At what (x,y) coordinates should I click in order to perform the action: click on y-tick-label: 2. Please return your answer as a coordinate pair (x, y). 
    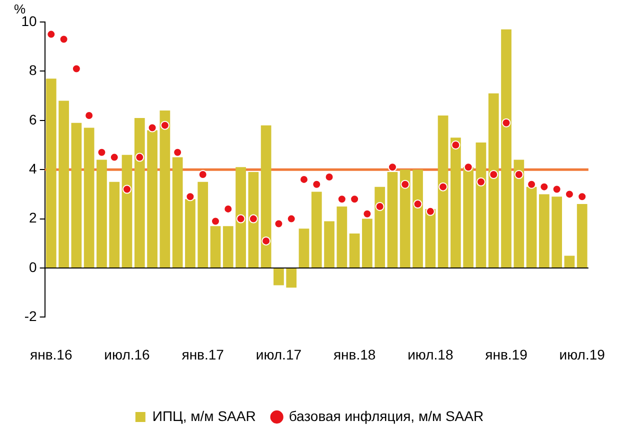
    Looking at the image, I should click on (33, 218).